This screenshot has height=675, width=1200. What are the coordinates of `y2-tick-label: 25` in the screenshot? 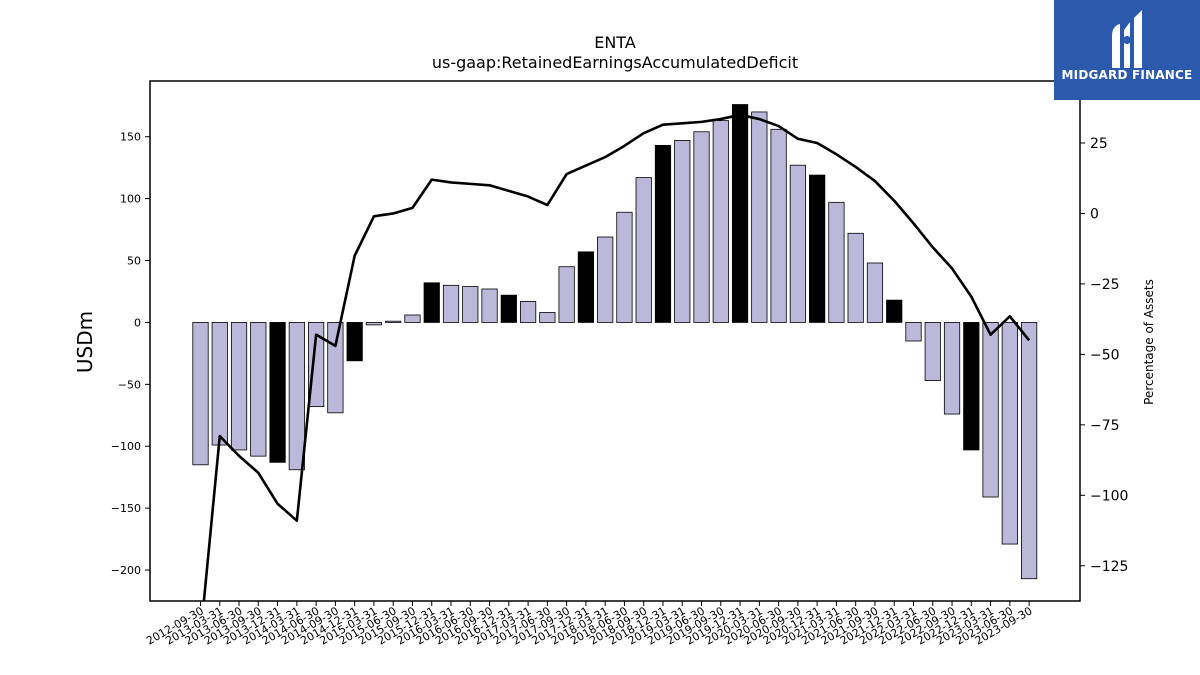 It's located at (1099, 144).